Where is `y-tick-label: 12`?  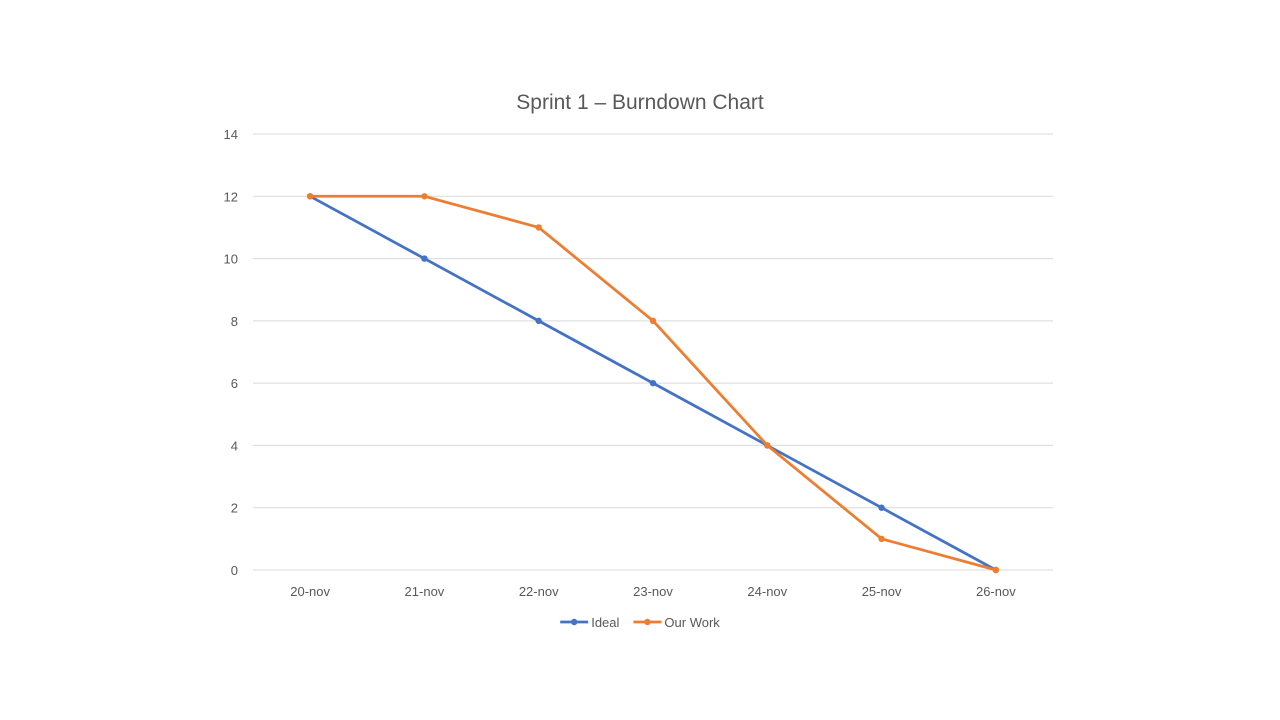
y-tick-label: 12 is located at coordinates (231, 196).